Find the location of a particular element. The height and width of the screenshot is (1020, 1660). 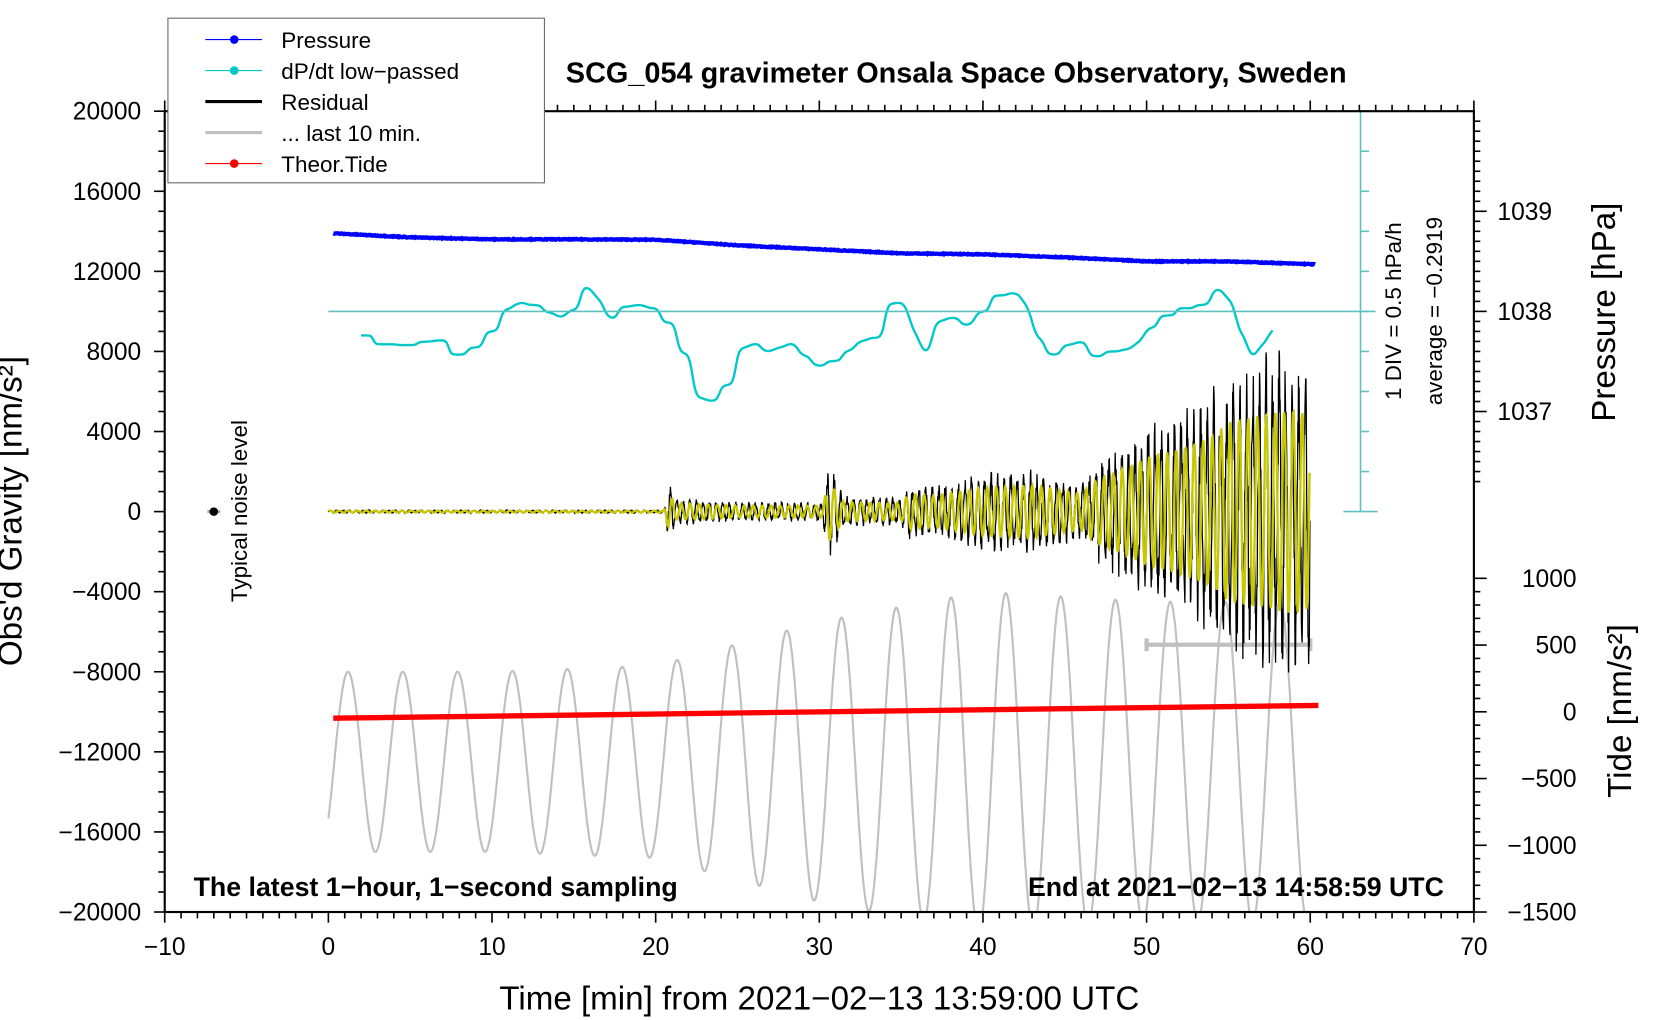

y-tick-label: −20000 is located at coordinates (99, 913).